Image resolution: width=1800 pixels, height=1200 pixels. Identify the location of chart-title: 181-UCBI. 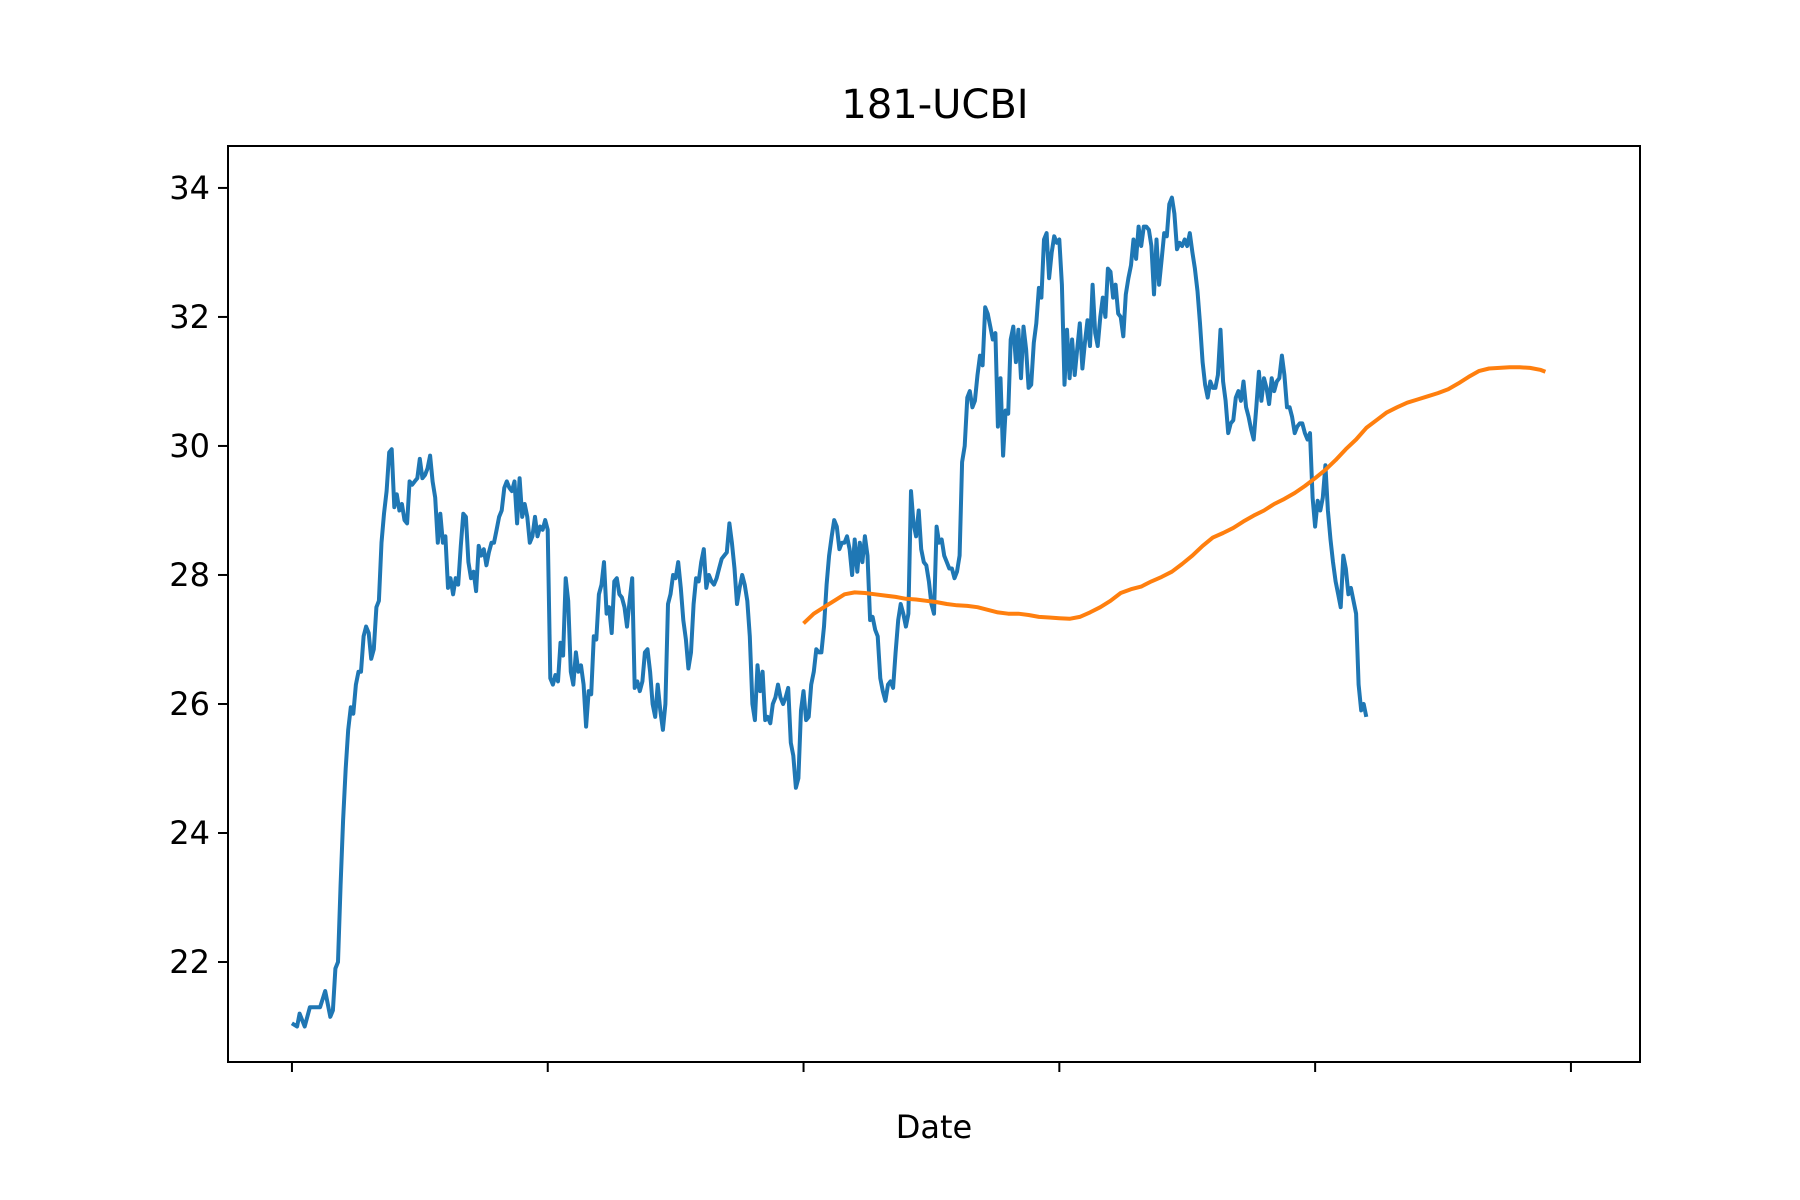
(934, 105).